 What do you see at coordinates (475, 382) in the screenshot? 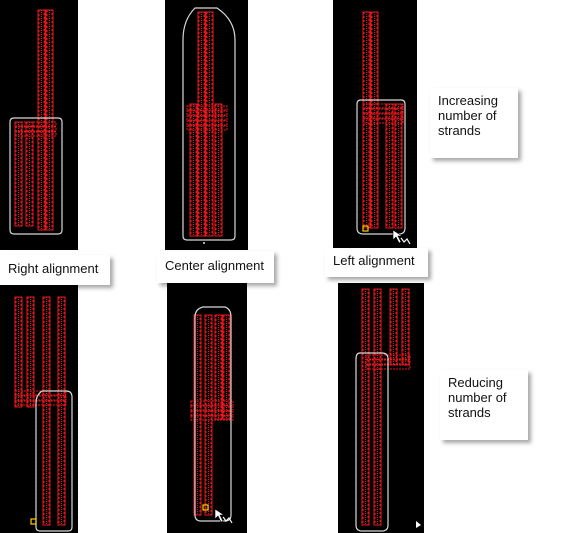
I see `reducing-line-1: Reducing` at bounding box center [475, 382].